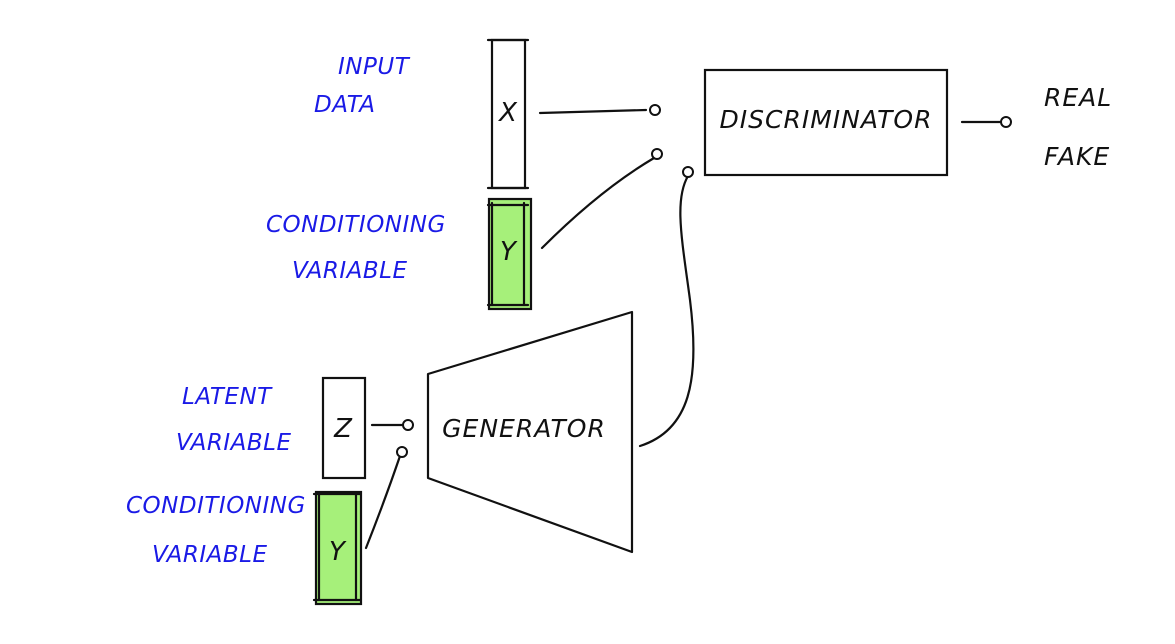 This screenshot has height=644, width=1175. What do you see at coordinates (374, 67) in the screenshot?
I see `input-data-label-line1: INPUT` at bounding box center [374, 67].